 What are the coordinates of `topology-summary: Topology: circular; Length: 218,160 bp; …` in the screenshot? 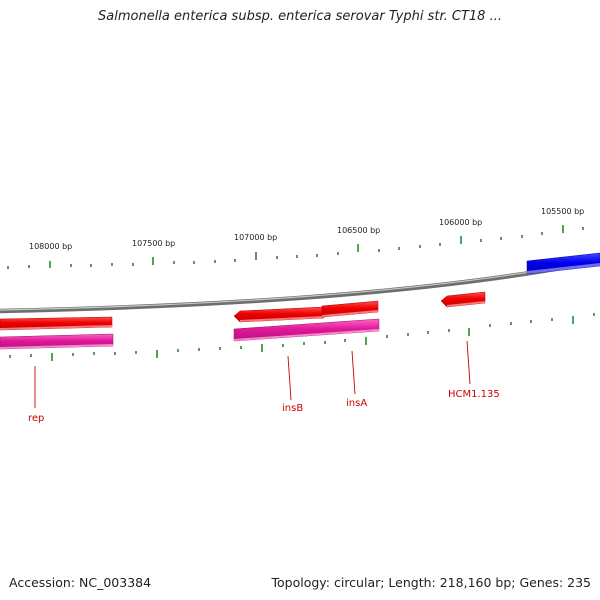 It's located at (431, 582).